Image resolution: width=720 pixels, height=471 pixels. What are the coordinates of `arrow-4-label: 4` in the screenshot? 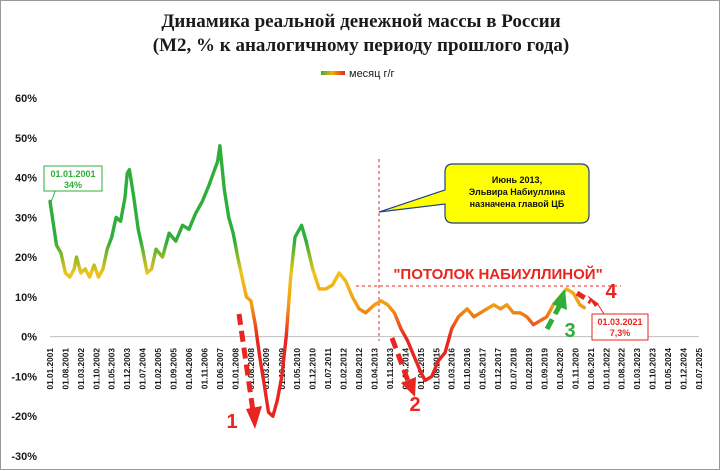 It's located at (611, 292).